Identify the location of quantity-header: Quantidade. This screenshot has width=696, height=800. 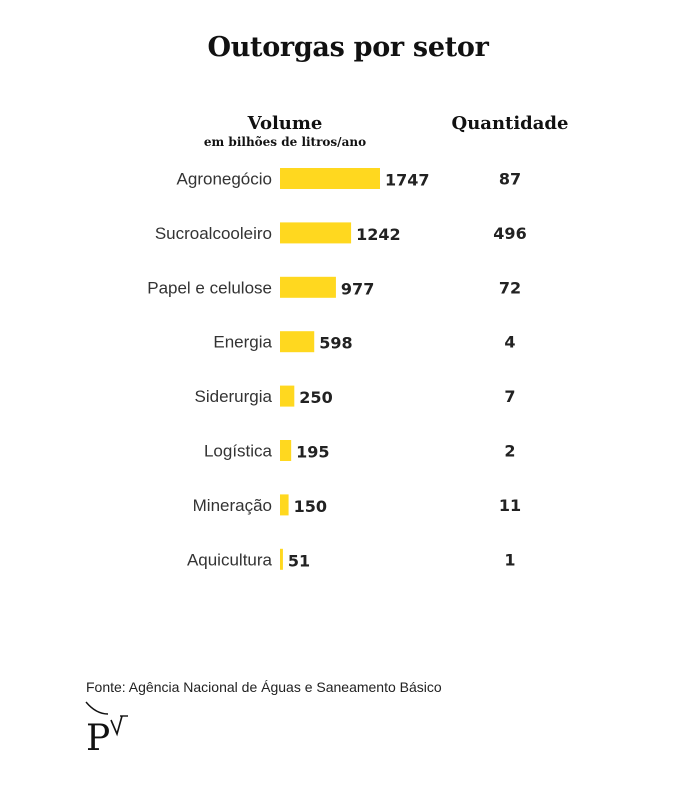
(510, 123).